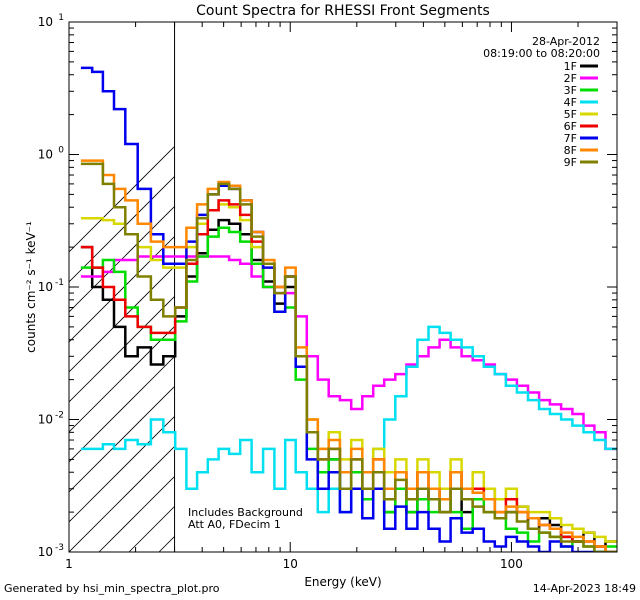 Image resolution: width=640 pixels, height=600 pixels. I want to click on annotation-attenuator: Att A0, FDecim 1, so click(234, 524).